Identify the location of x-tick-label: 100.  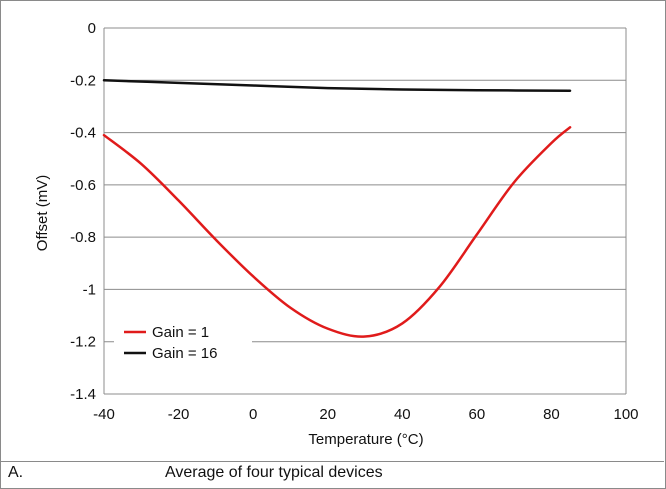
(625, 414).